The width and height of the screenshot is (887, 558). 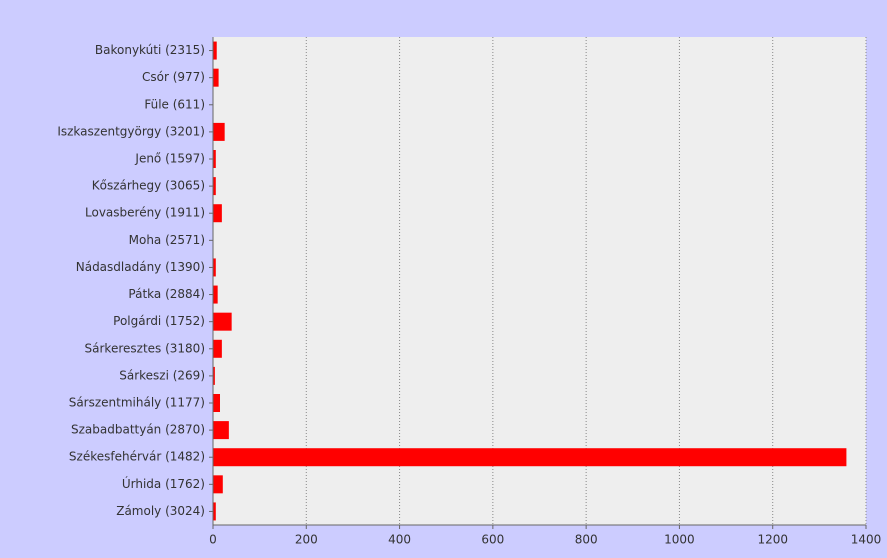 I want to click on y-tick-label: Szabadbattyán (2870), so click(x=138, y=430).